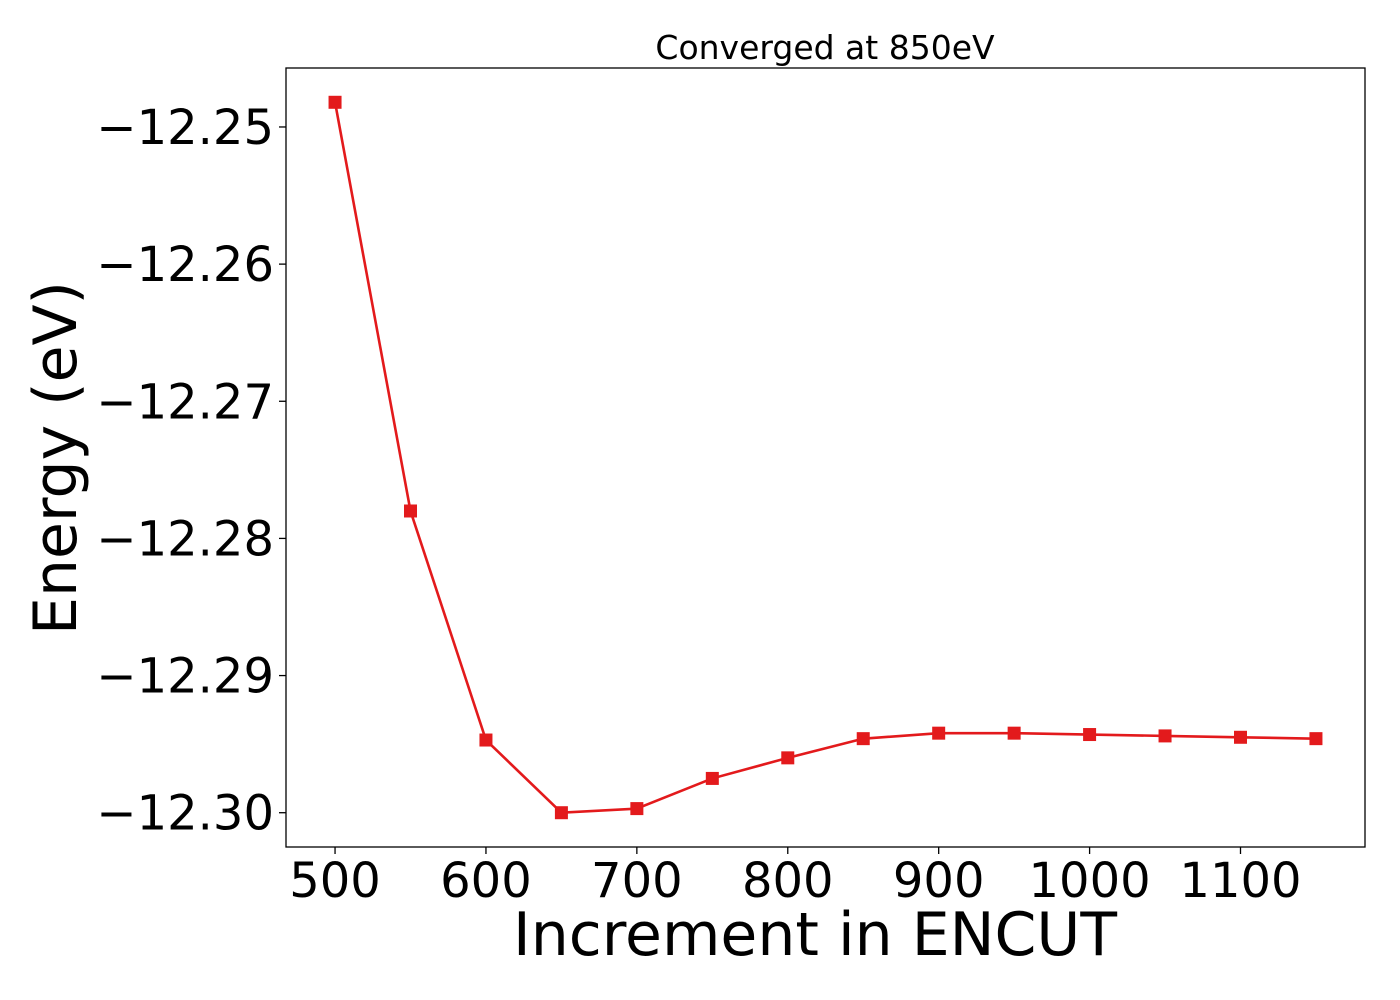 The height and width of the screenshot is (1000, 1400). What do you see at coordinates (335, 881) in the screenshot?
I see `x-tick-label: 500` at bounding box center [335, 881].